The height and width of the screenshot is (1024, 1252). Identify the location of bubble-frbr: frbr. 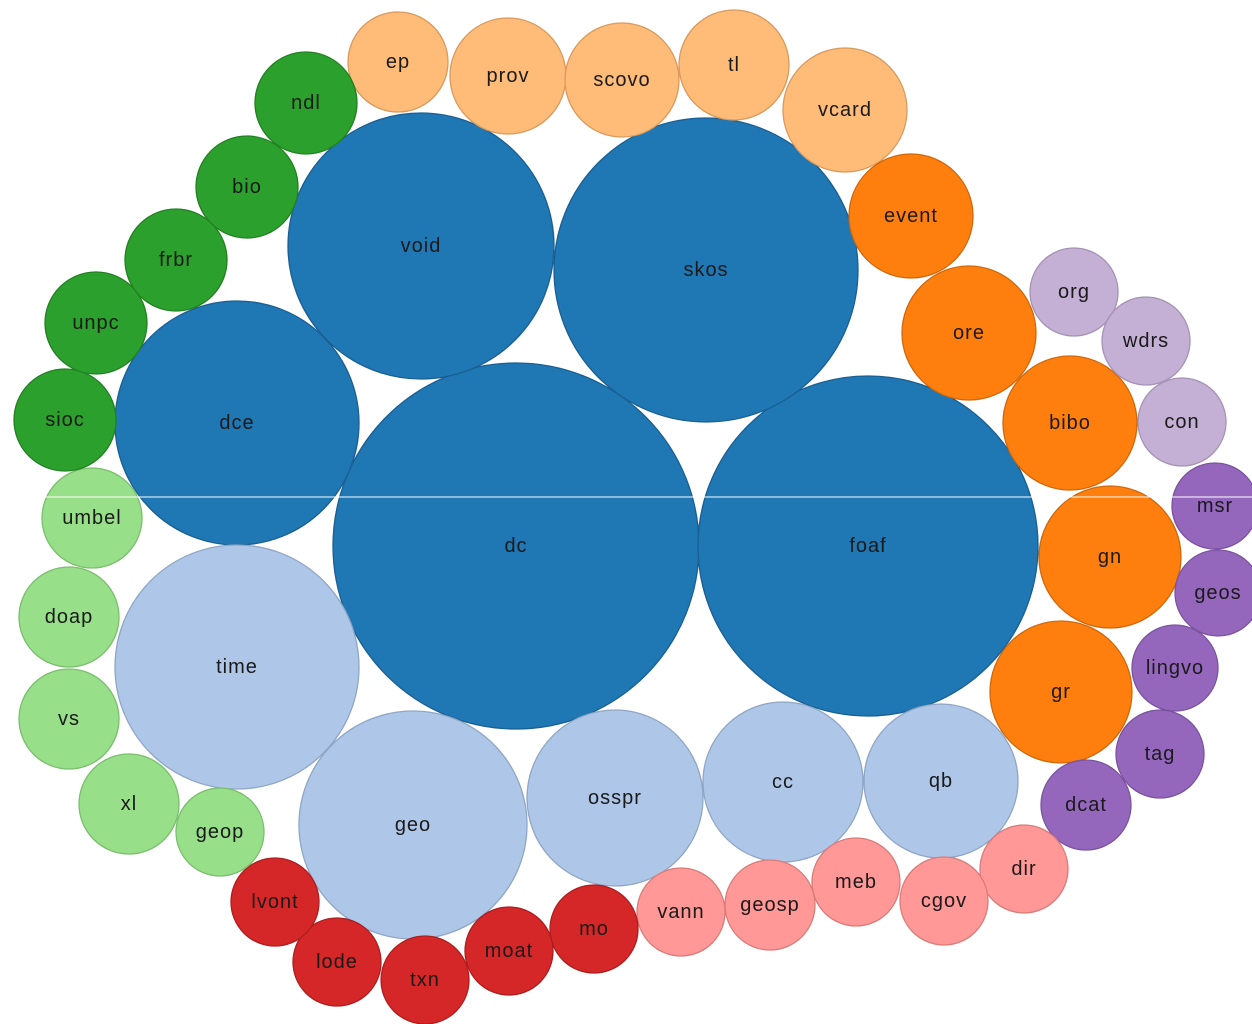
(176, 260).